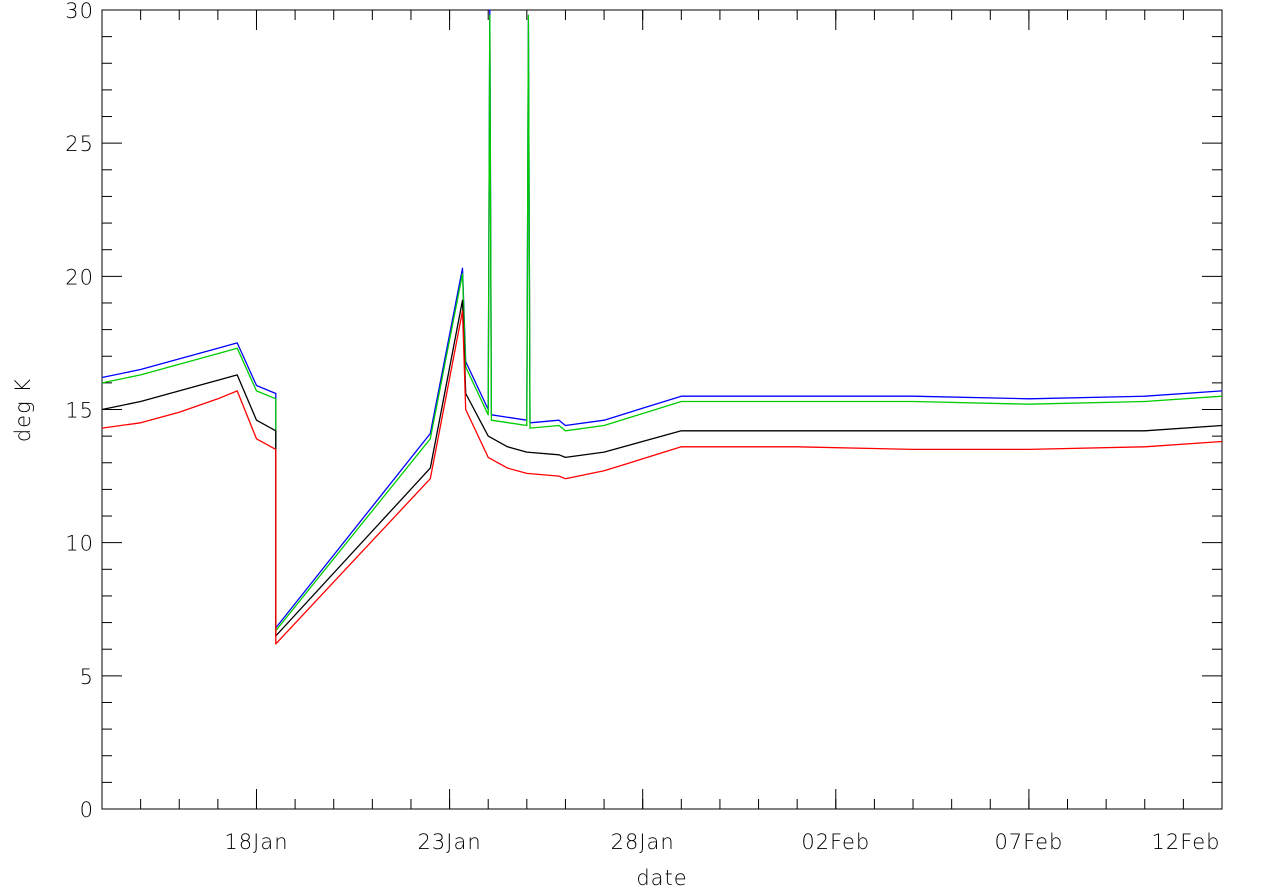 The height and width of the screenshot is (892, 1277). What do you see at coordinates (643, 842) in the screenshot?
I see `x-tick-label: 28Jan` at bounding box center [643, 842].